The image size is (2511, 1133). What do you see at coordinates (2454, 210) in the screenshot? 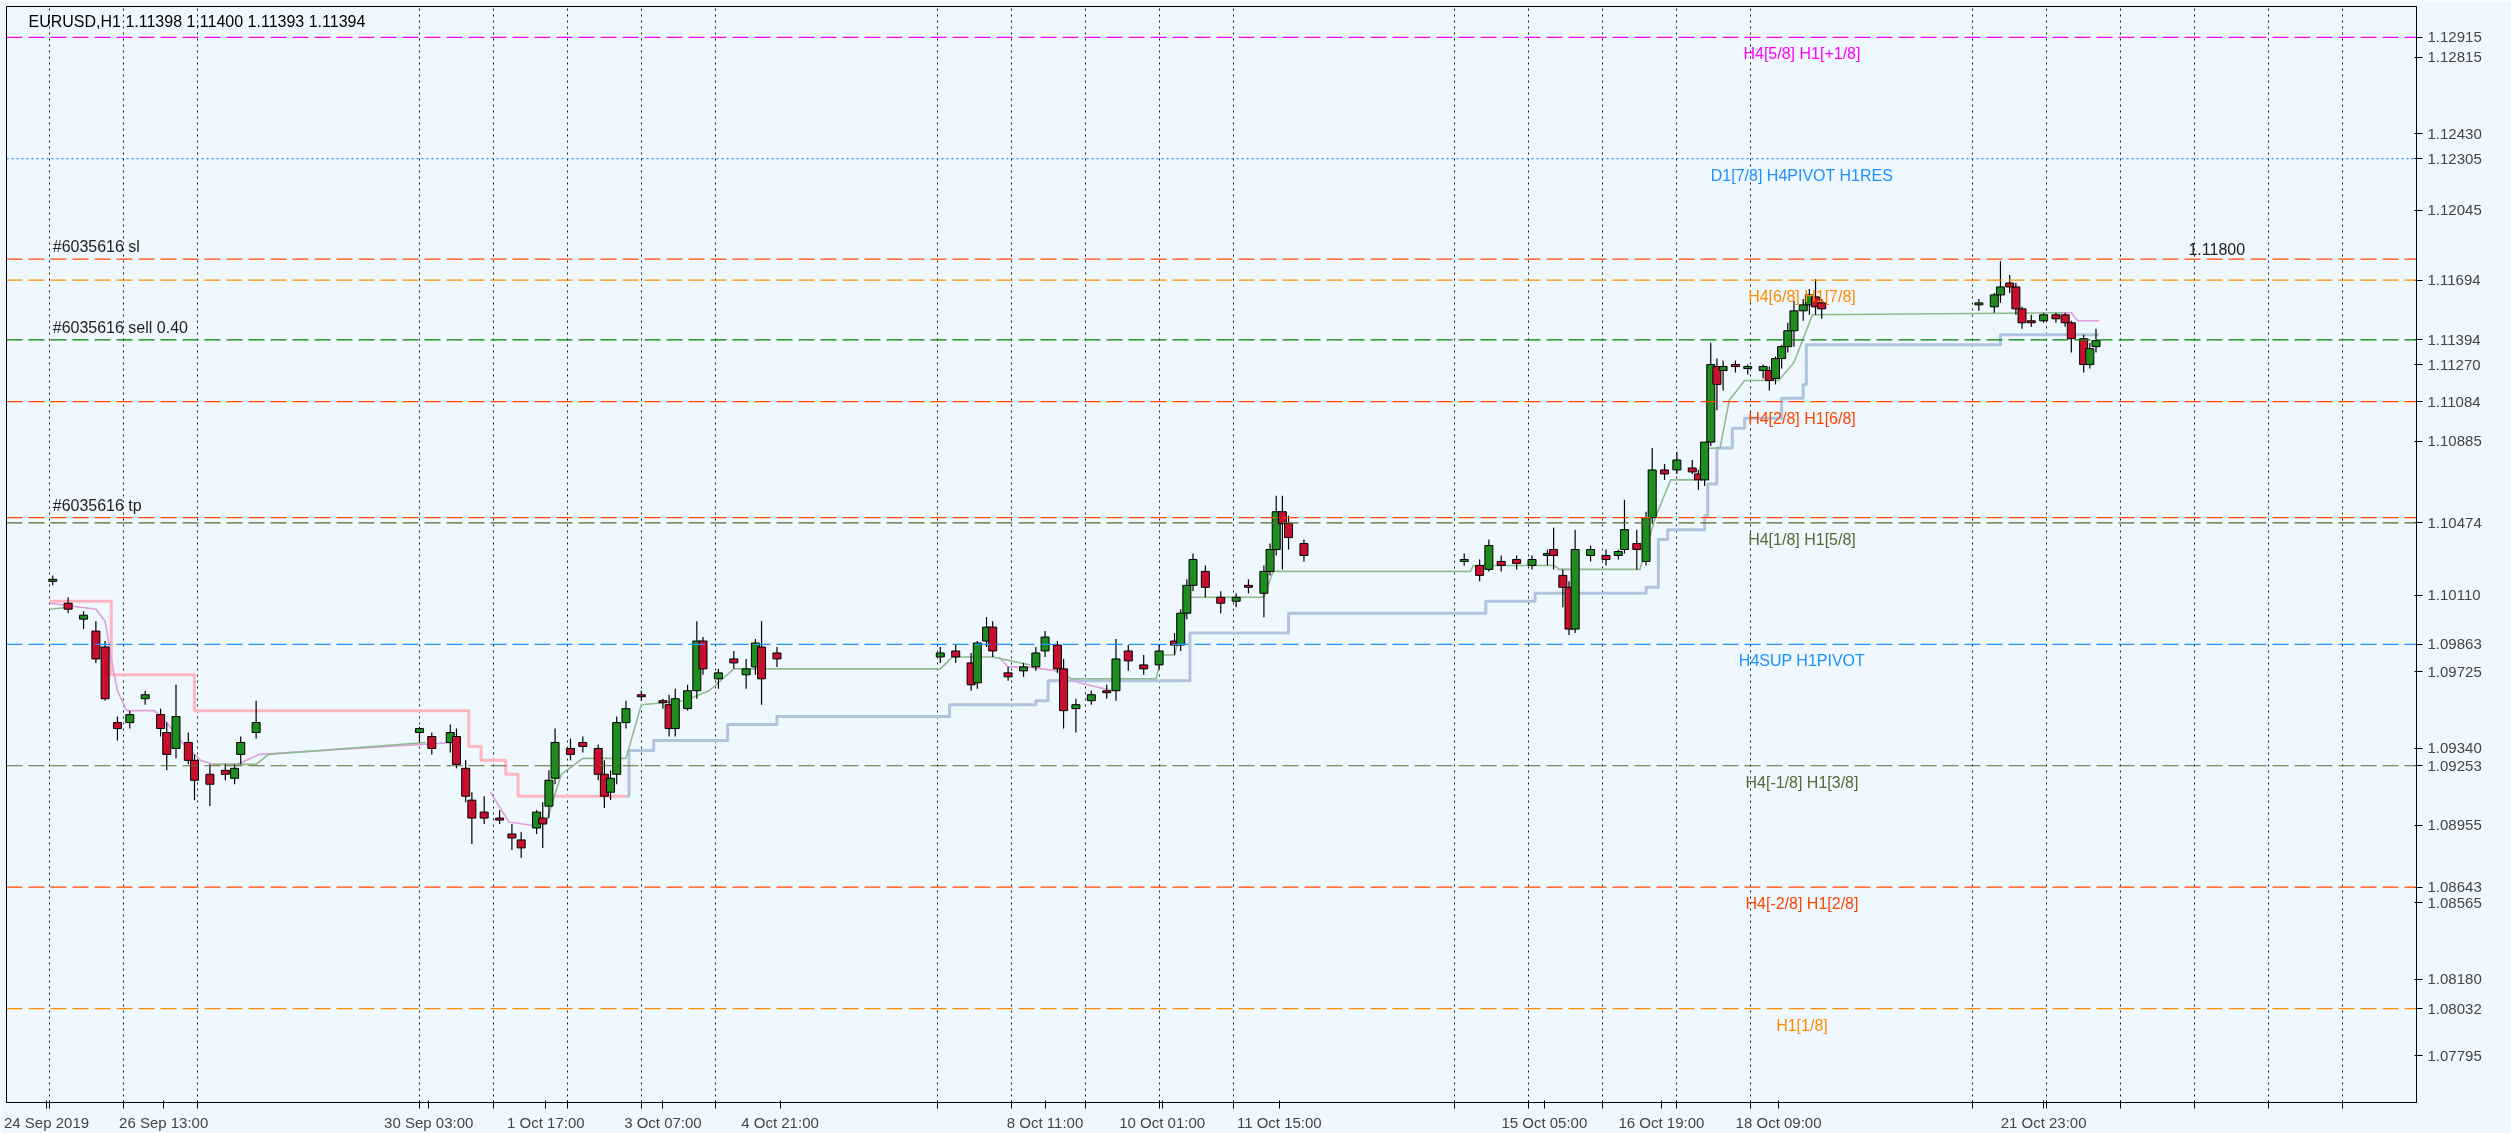
I see `y-tick-label: 1.12045` at bounding box center [2454, 210].